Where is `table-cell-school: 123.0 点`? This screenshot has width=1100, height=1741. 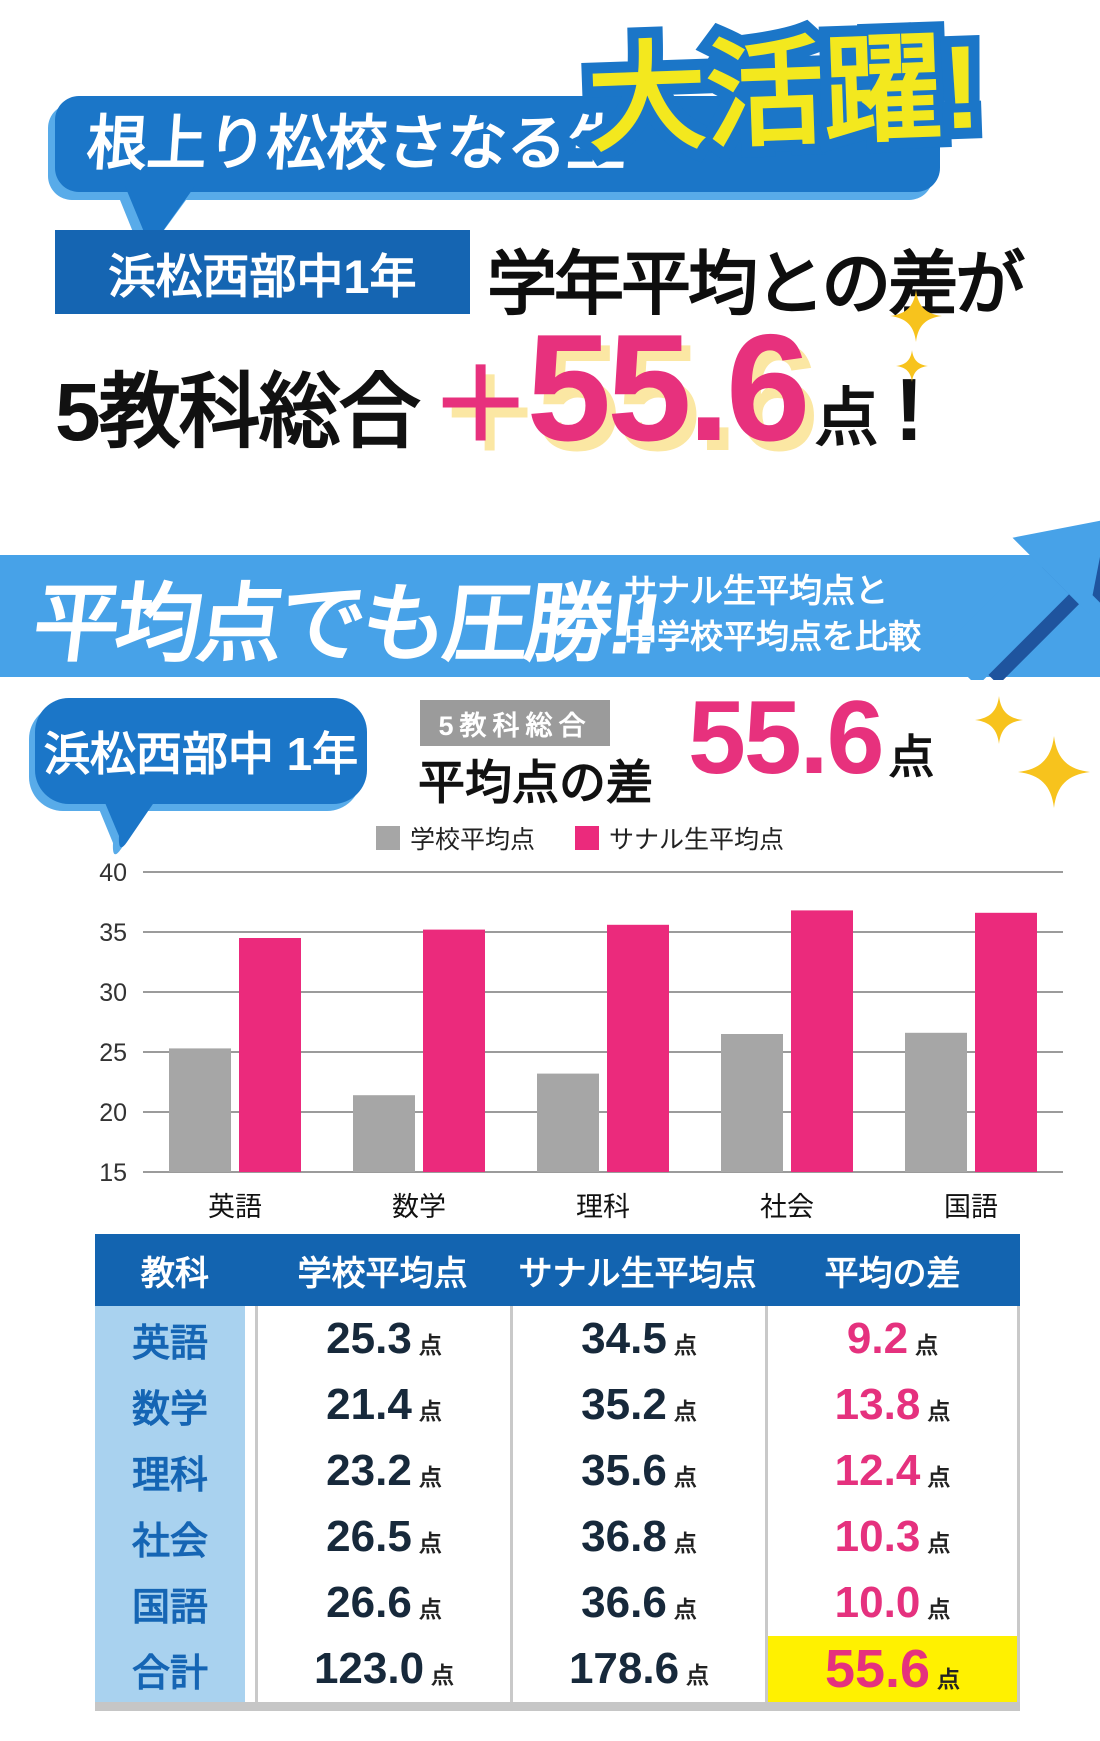 table-cell-school: 123.0 点 is located at coordinates (382, 1669).